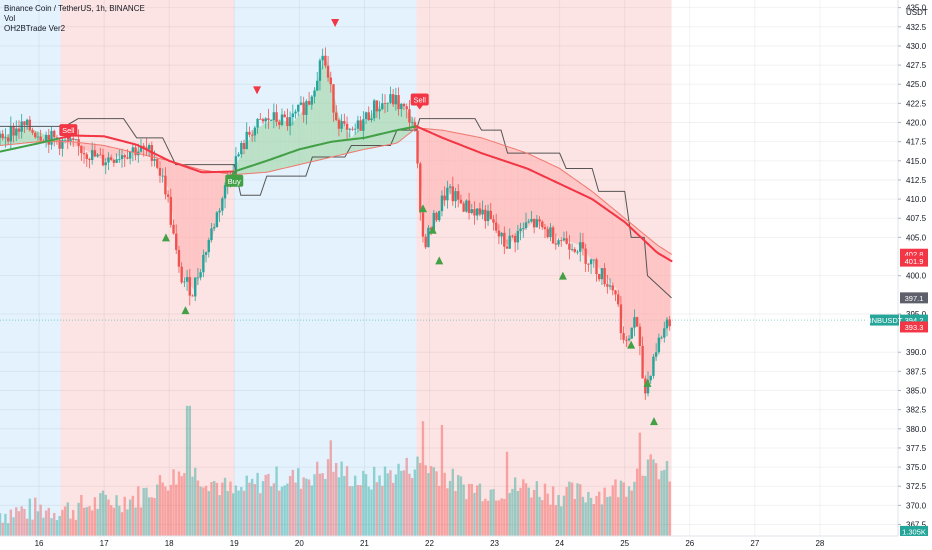 The image size is (932, 550). I want to click on price-tick-label: 387.5, so click(916, 371).